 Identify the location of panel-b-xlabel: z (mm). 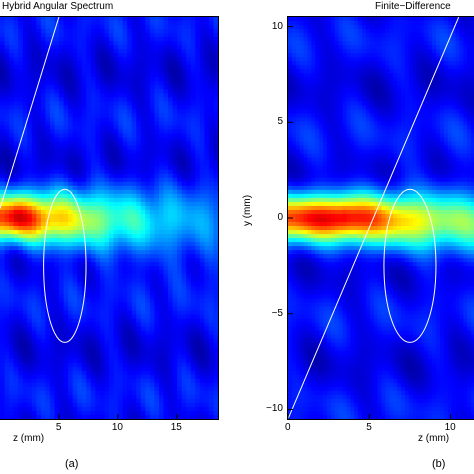
(434, 438).